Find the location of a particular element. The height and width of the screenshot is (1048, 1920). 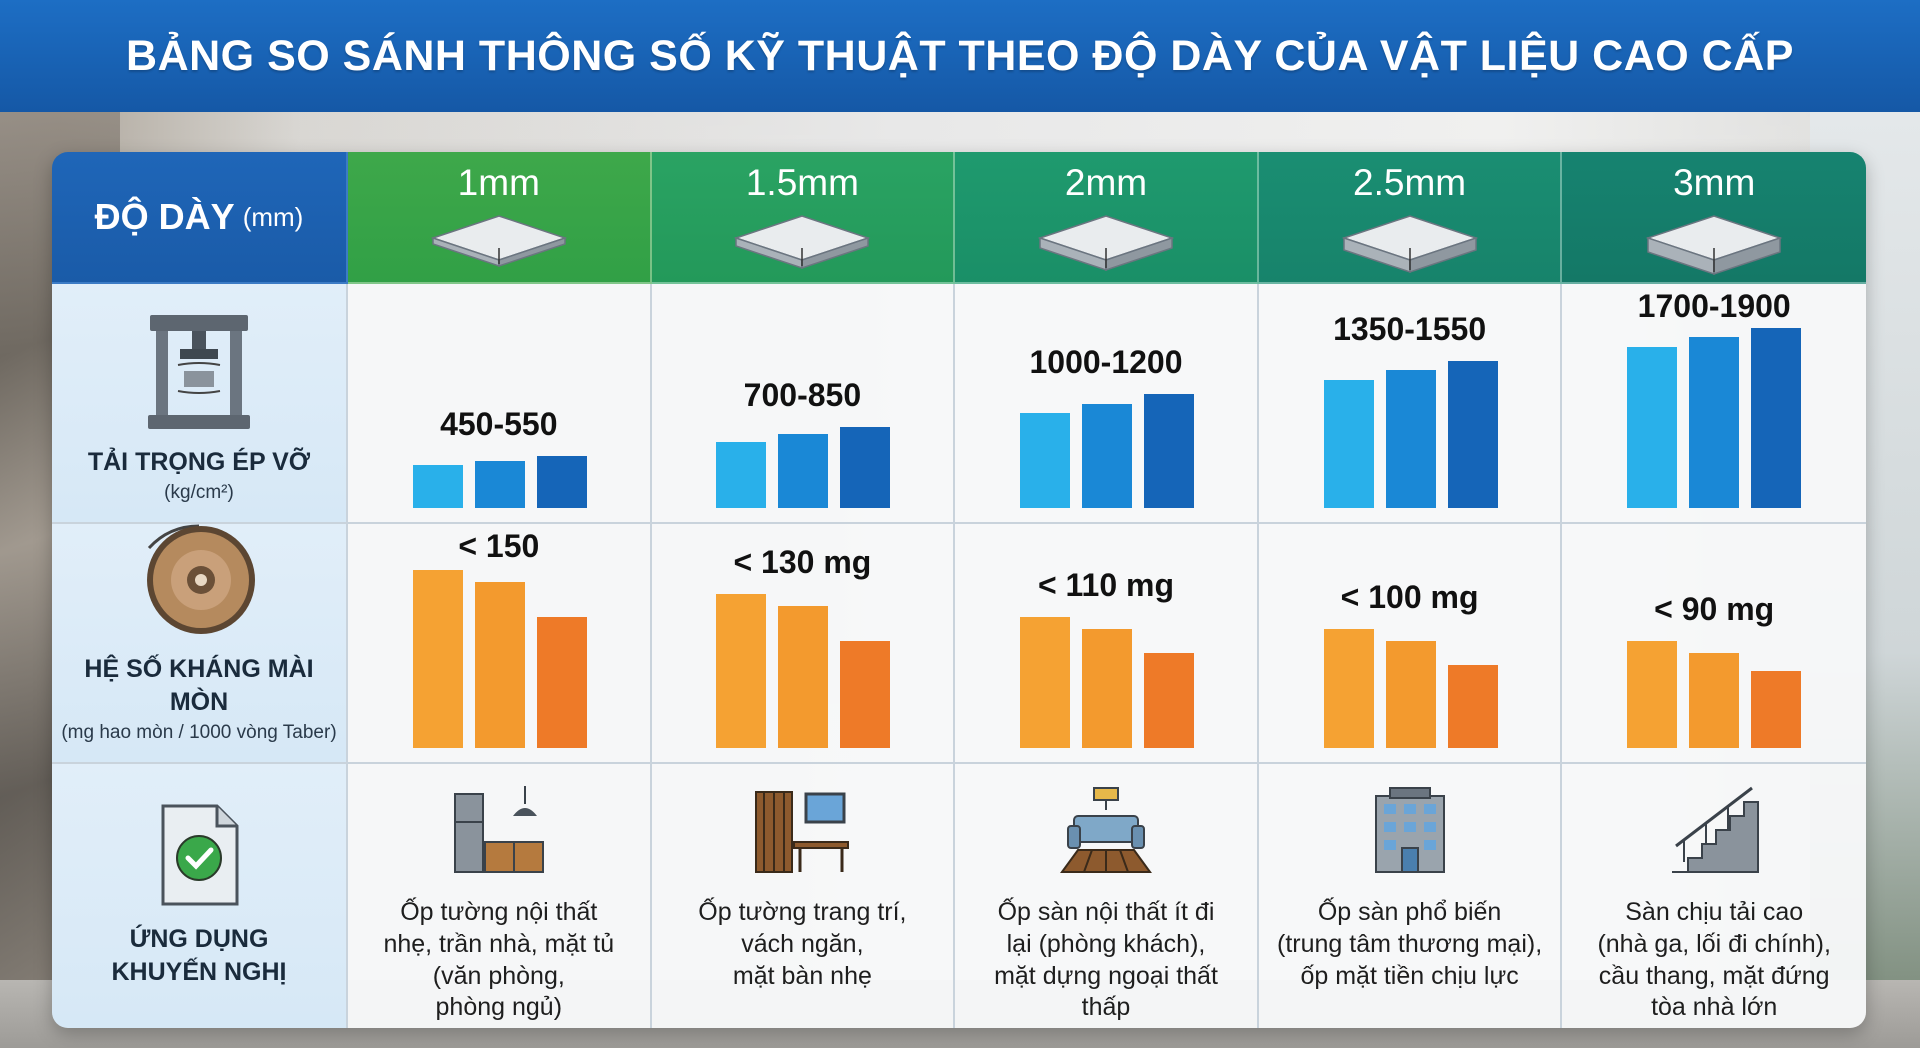

desc-line: Ốp sàn nội thất ít đi is located at coordinates (1106, 912).